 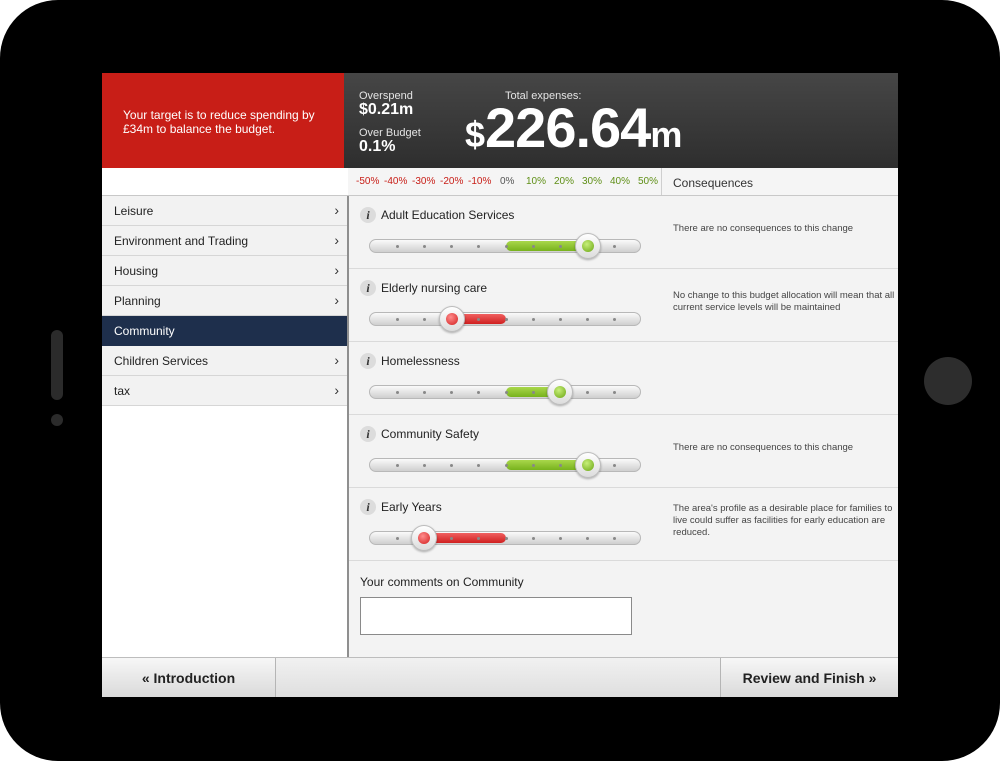 I want to click on sidebar-item-children-services: Children Services ›, so click(x=224, y=361).